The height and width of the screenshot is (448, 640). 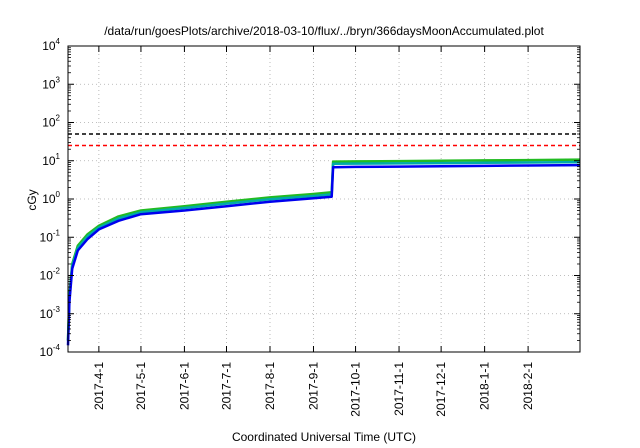 I want to click on y-tick-label: 10⁻¹, so click(x=50, y=236).